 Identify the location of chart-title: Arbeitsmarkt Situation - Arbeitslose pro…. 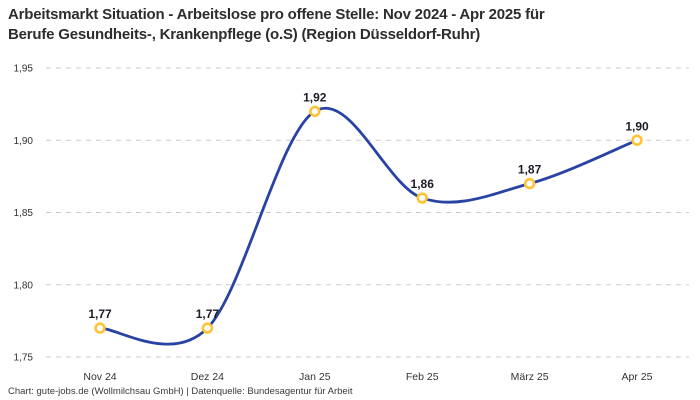
(352, 25).